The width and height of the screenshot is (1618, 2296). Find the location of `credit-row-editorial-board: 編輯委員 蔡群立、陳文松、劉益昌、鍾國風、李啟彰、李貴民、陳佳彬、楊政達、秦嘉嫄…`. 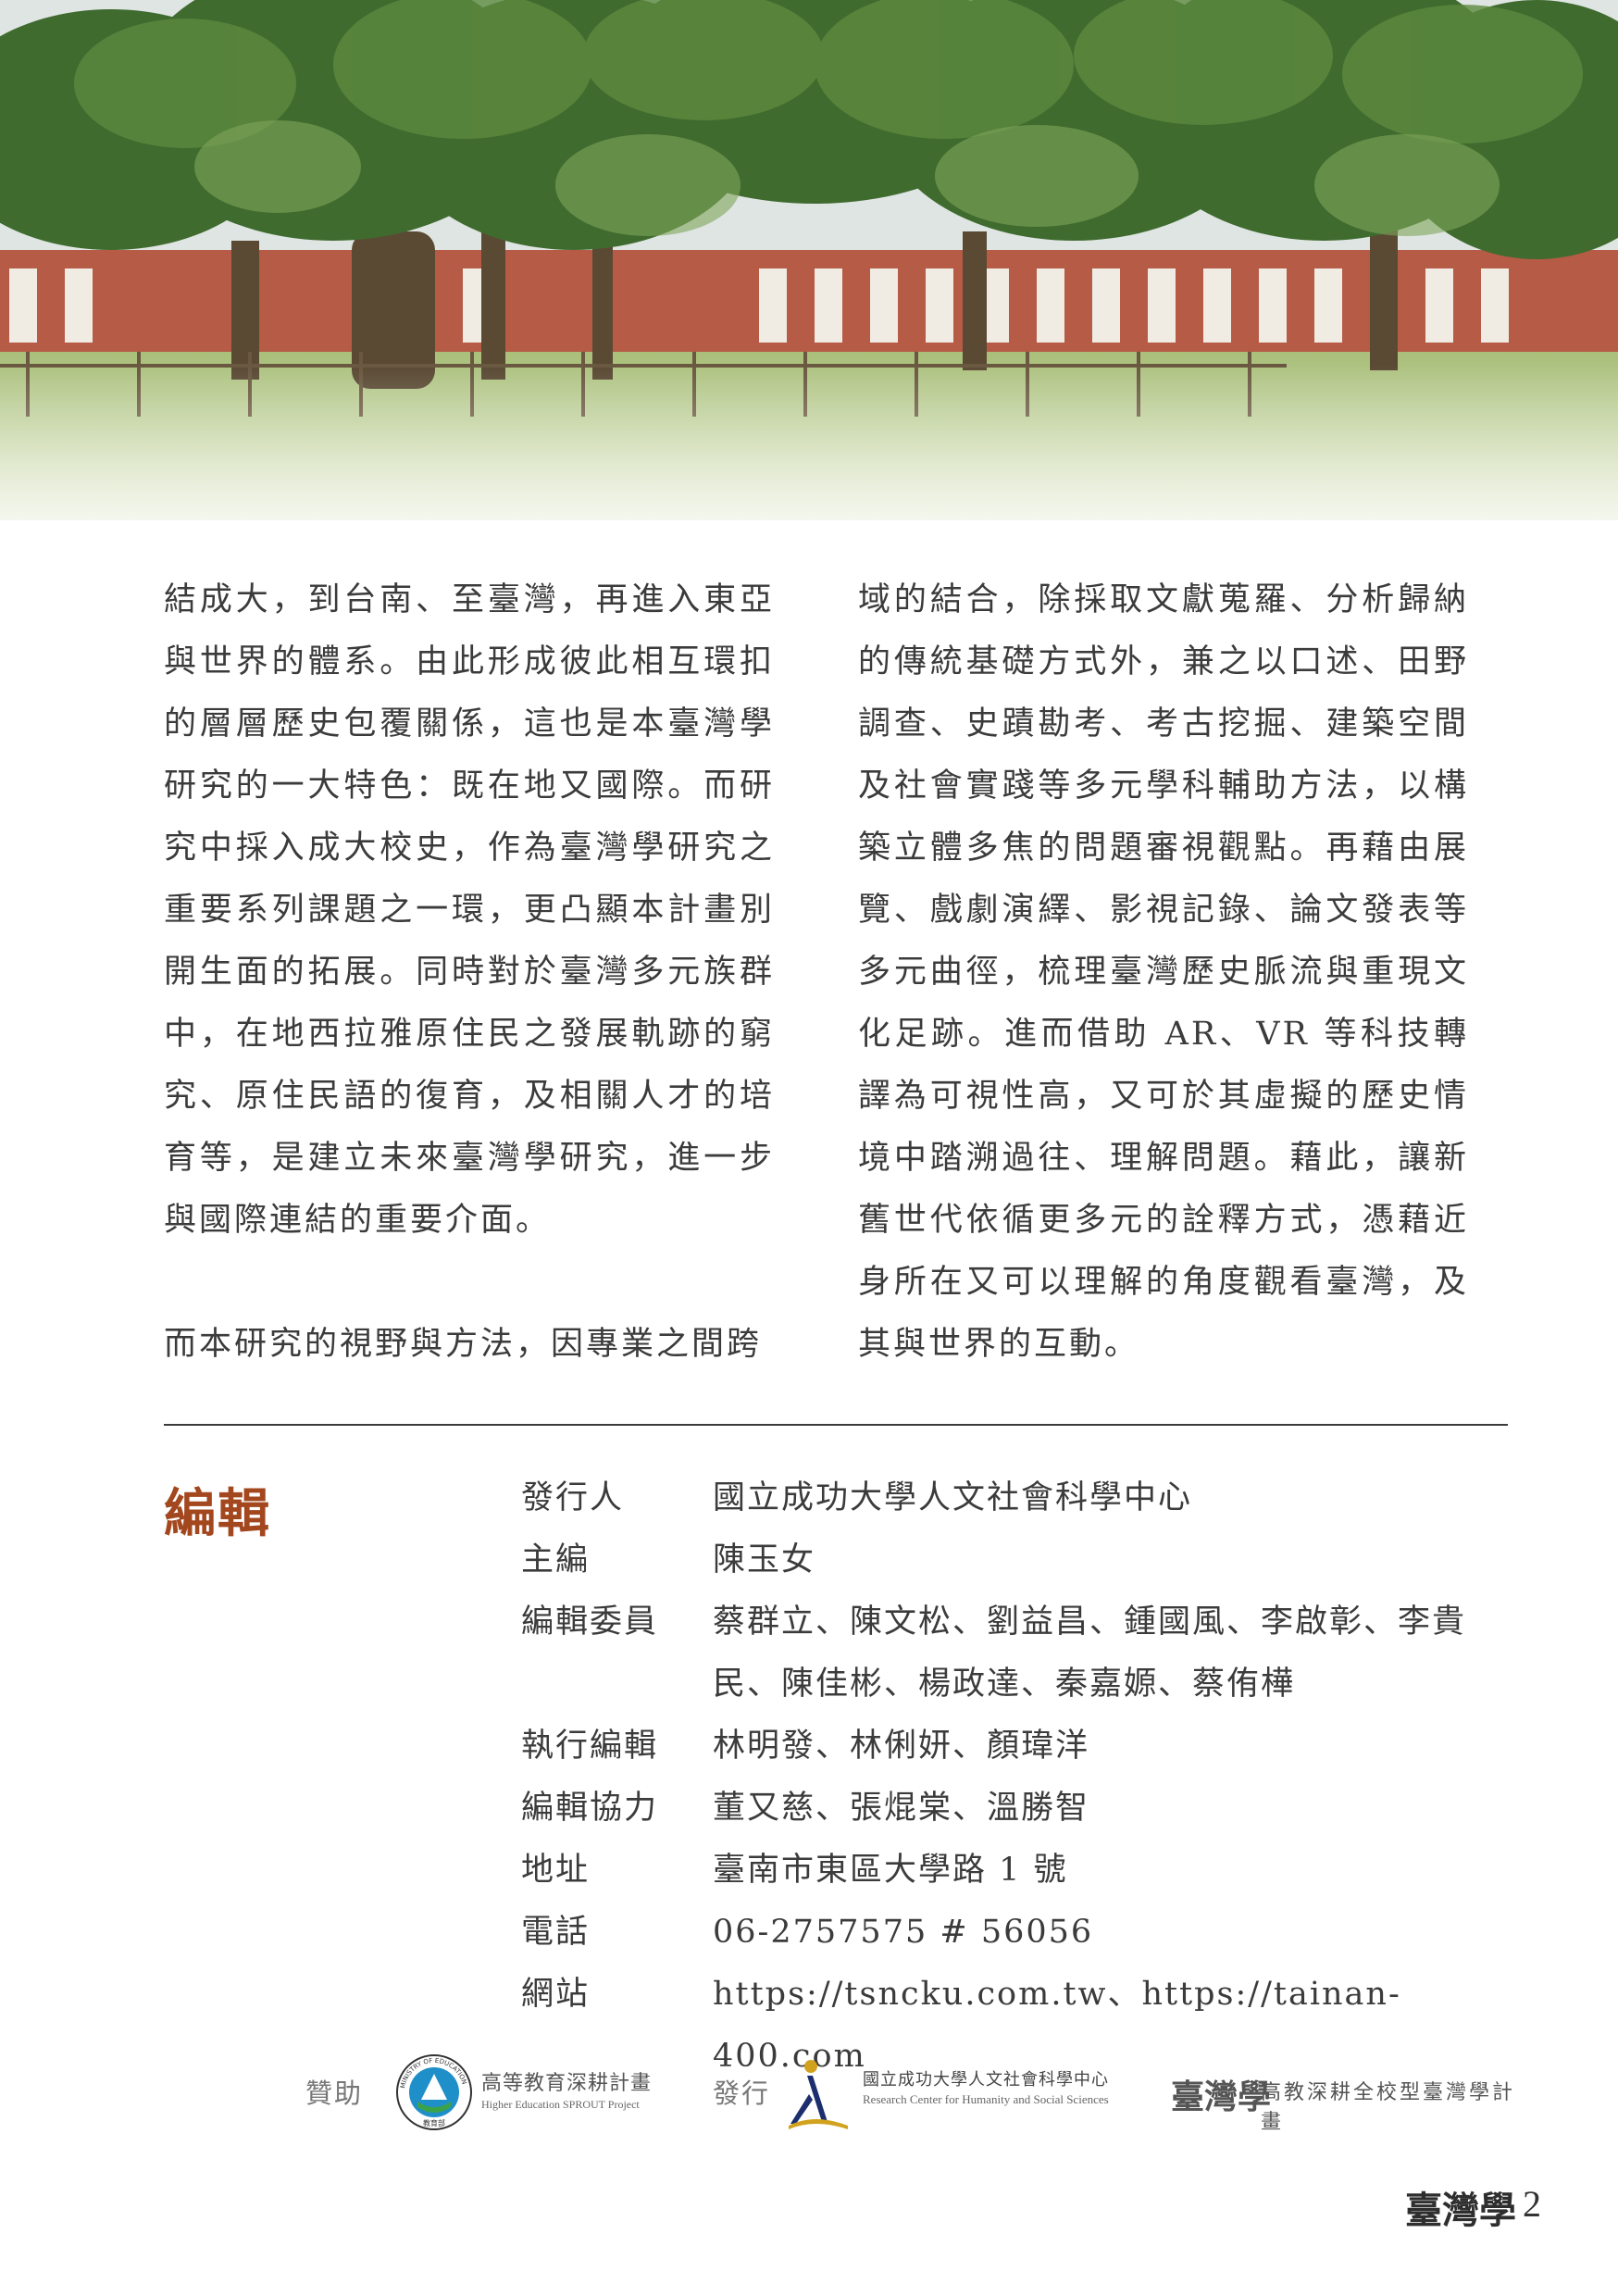

credit-row-editorial-board: 編輯委員 蔡群立、陳文松、劉益昌、鍾國風、李啟彰、李貴民、陳佳彬、楊政達、秦嘉嫄… is located at coordinates (1021, 1653).